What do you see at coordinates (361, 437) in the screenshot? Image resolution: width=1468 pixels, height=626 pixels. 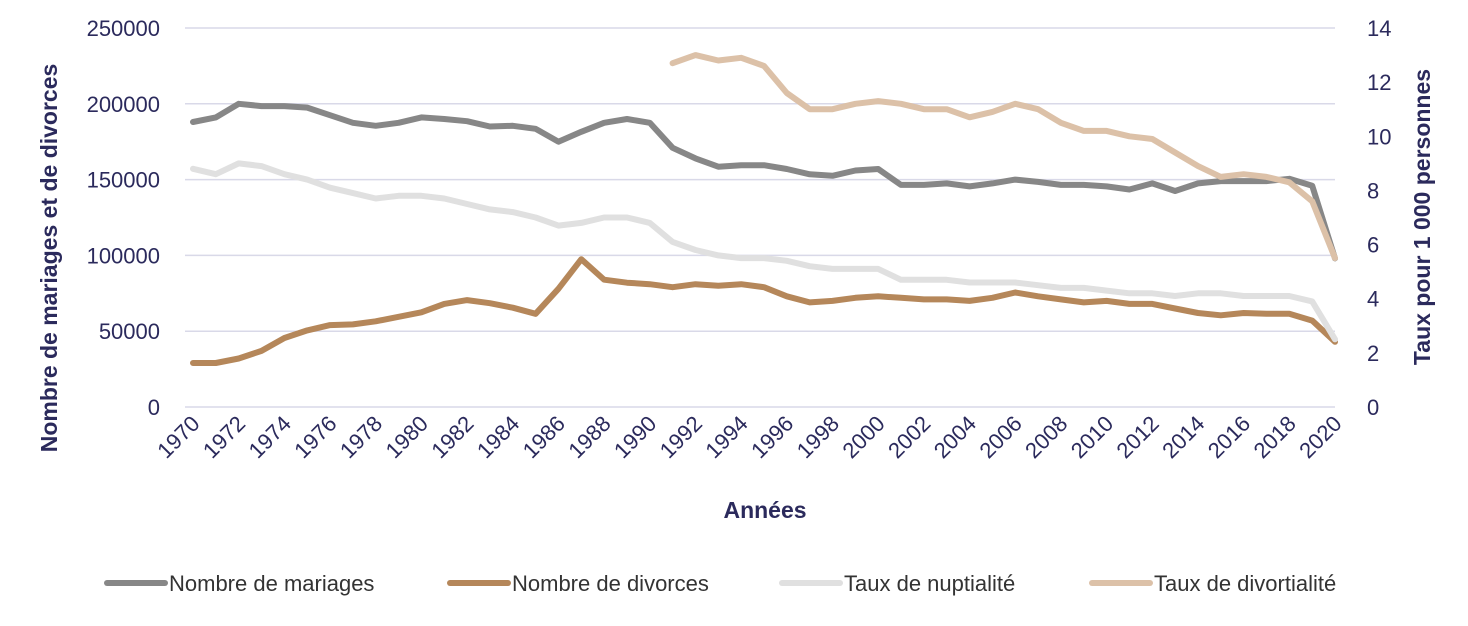 I see `x-tick-label: 1978` at bounding box center [361, 437].